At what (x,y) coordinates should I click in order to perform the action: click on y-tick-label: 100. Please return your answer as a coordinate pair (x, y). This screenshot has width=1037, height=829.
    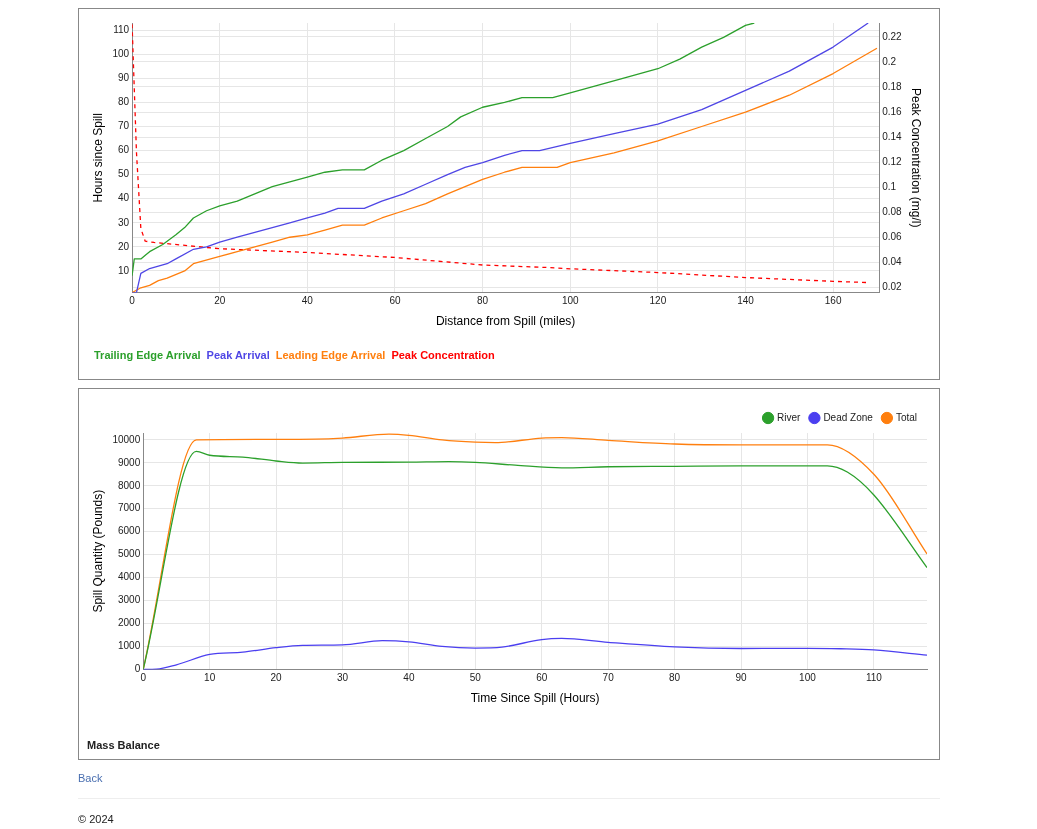
    Looking at the image, I should click on (121, 54).